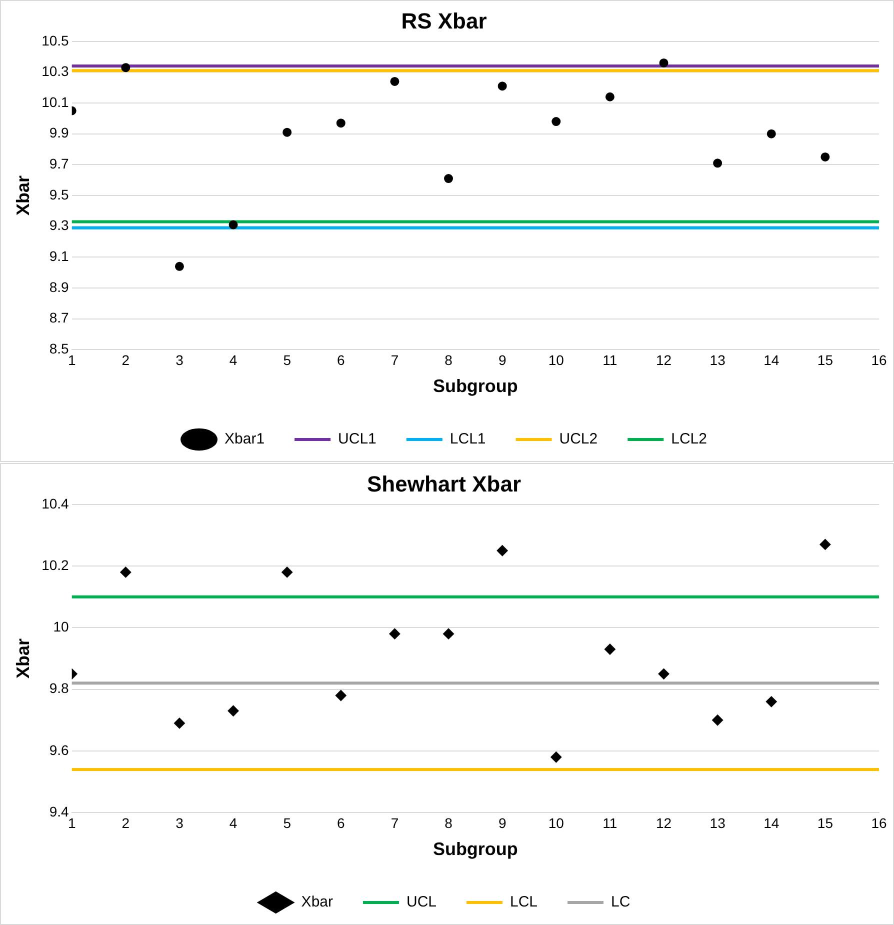  I want to click on chart-title: RS Xbar, so click(444, 21).